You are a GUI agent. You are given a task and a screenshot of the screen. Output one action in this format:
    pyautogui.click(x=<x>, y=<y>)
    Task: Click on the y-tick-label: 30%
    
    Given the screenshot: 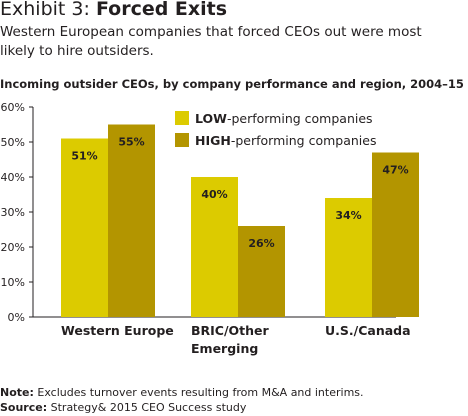 What is the action you would take?
    pyautogui.click(x=13, y=212)
    